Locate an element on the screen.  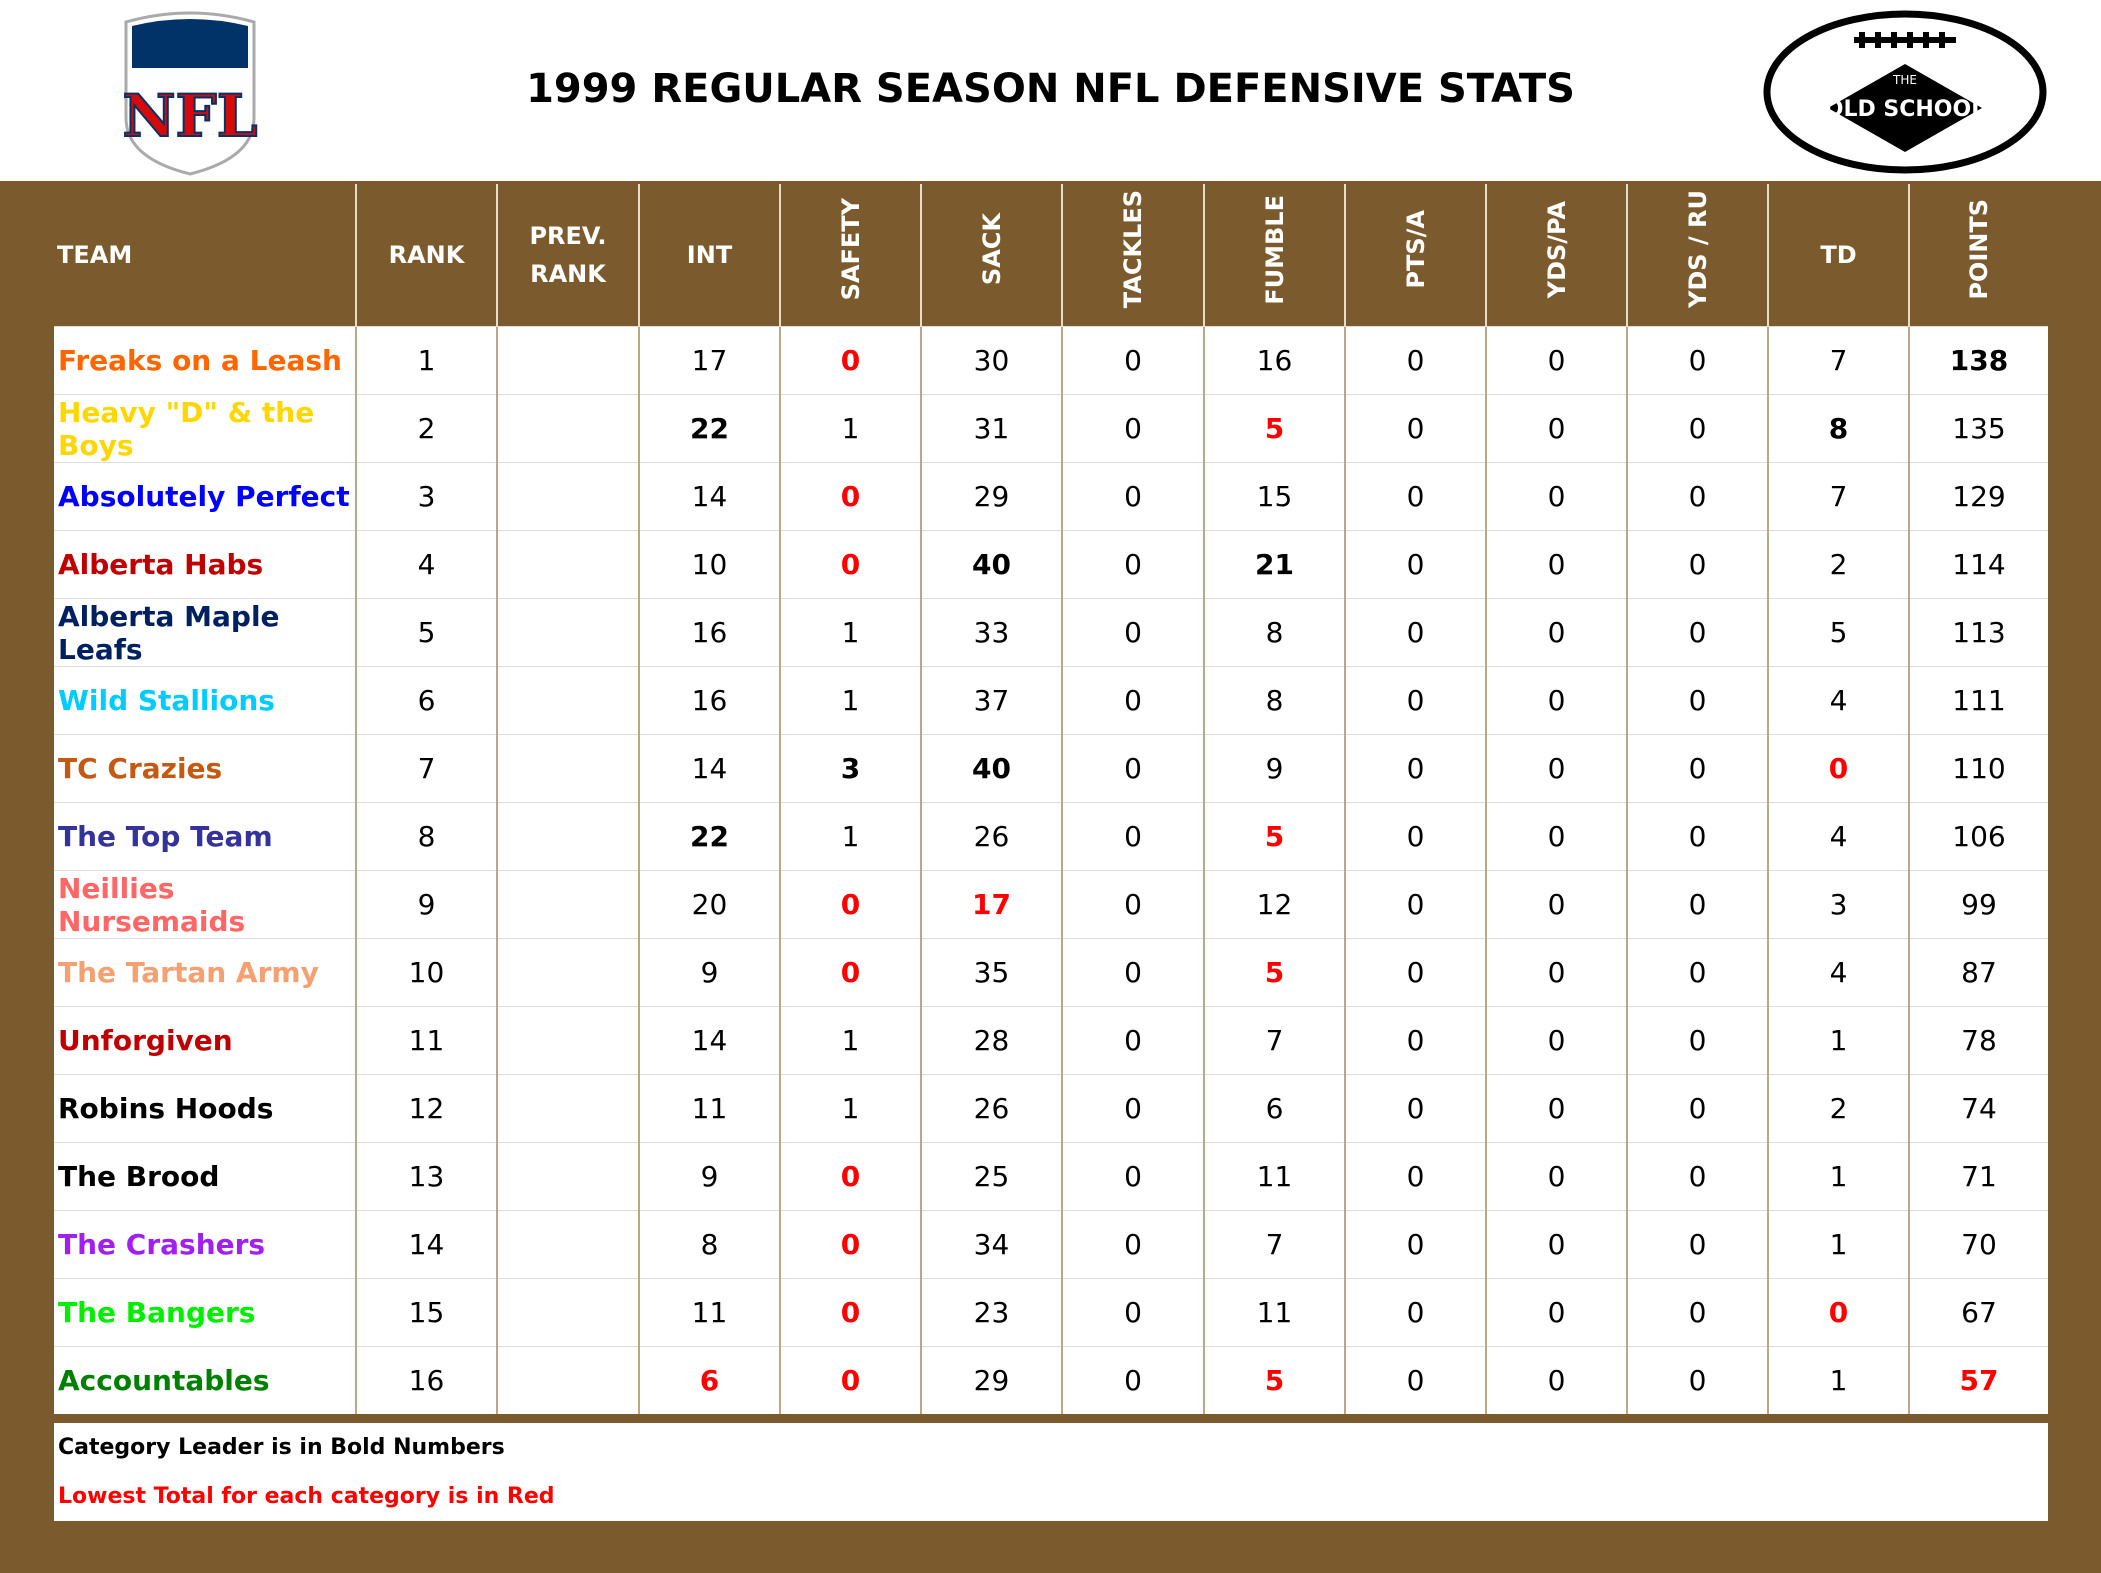
team-name: Alberta Habs is located at coordinates (205, 564).